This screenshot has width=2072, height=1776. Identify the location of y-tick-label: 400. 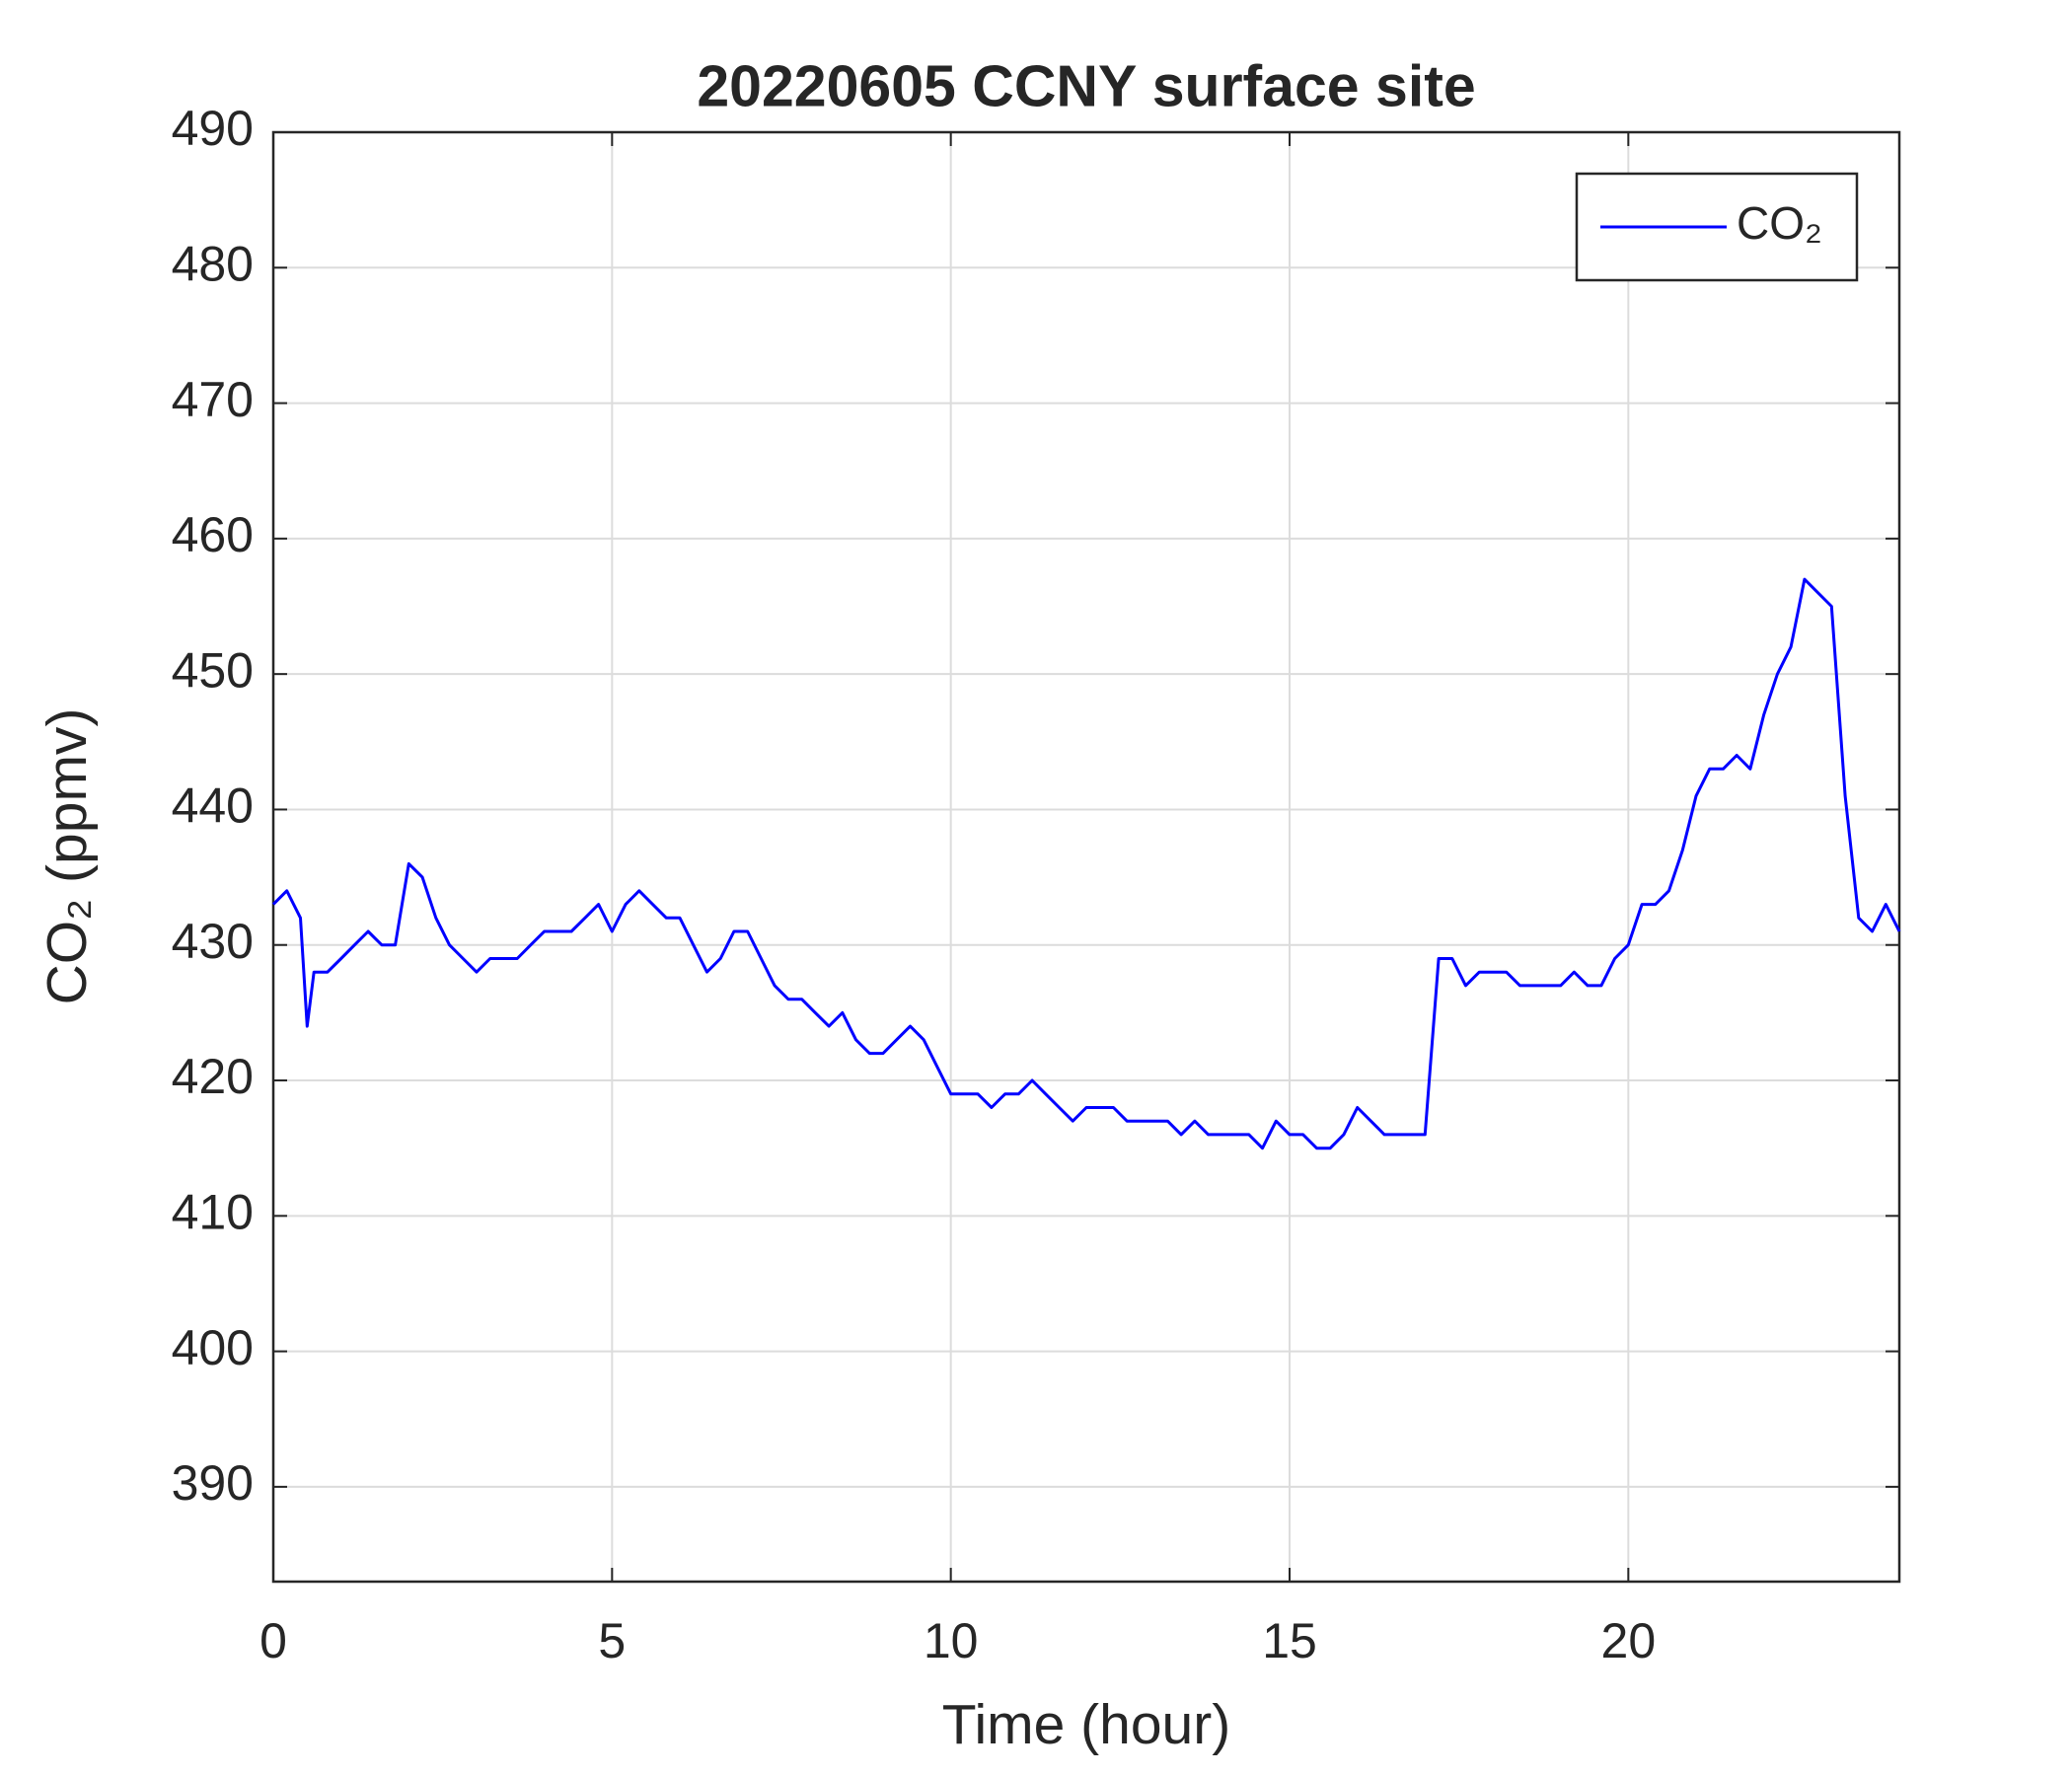
(213, 1348).